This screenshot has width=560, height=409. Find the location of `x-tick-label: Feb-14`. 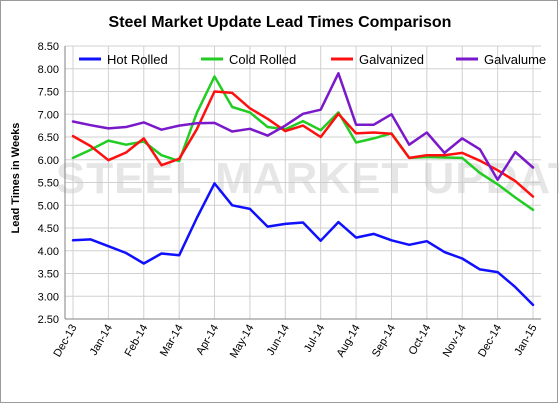

x-tick-label: Feb-14 is located at coordinates (137, 341).